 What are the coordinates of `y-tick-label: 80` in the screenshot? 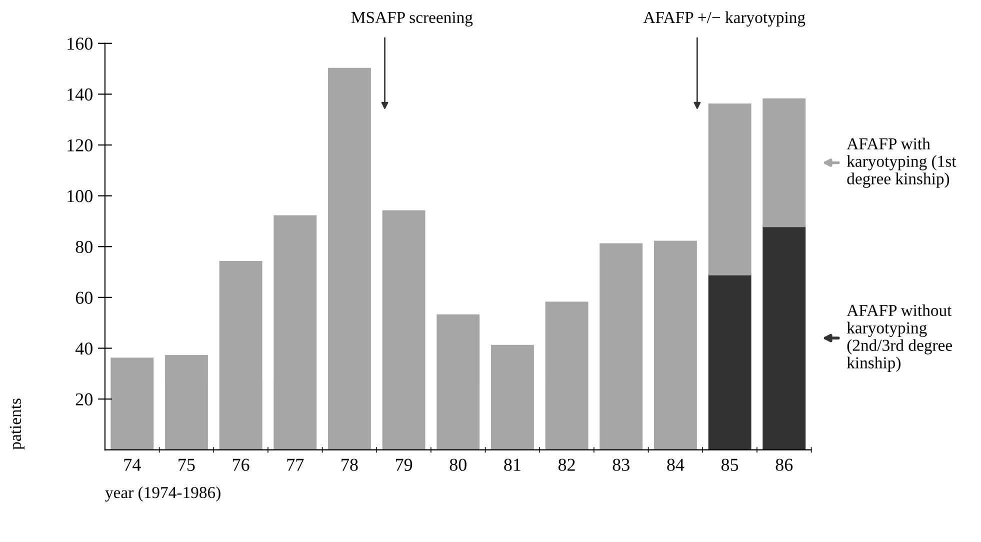 It's located at (84, 247).